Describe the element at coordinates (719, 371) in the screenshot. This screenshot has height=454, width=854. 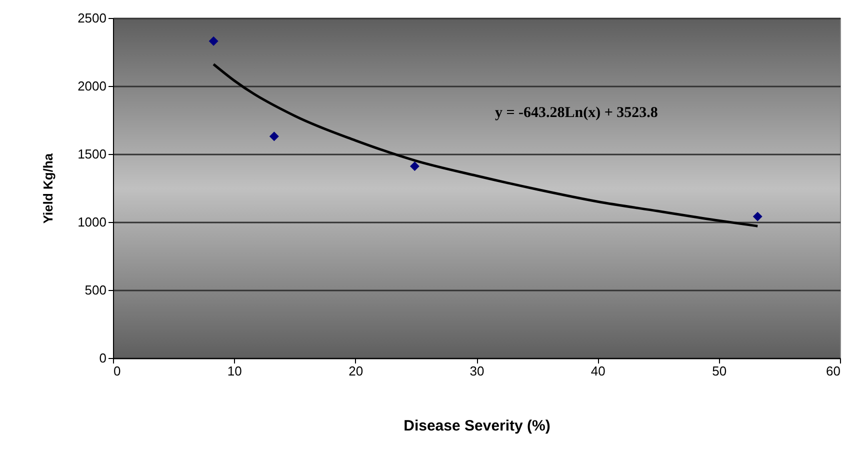
I see `x-tick-label: 50` at that location.